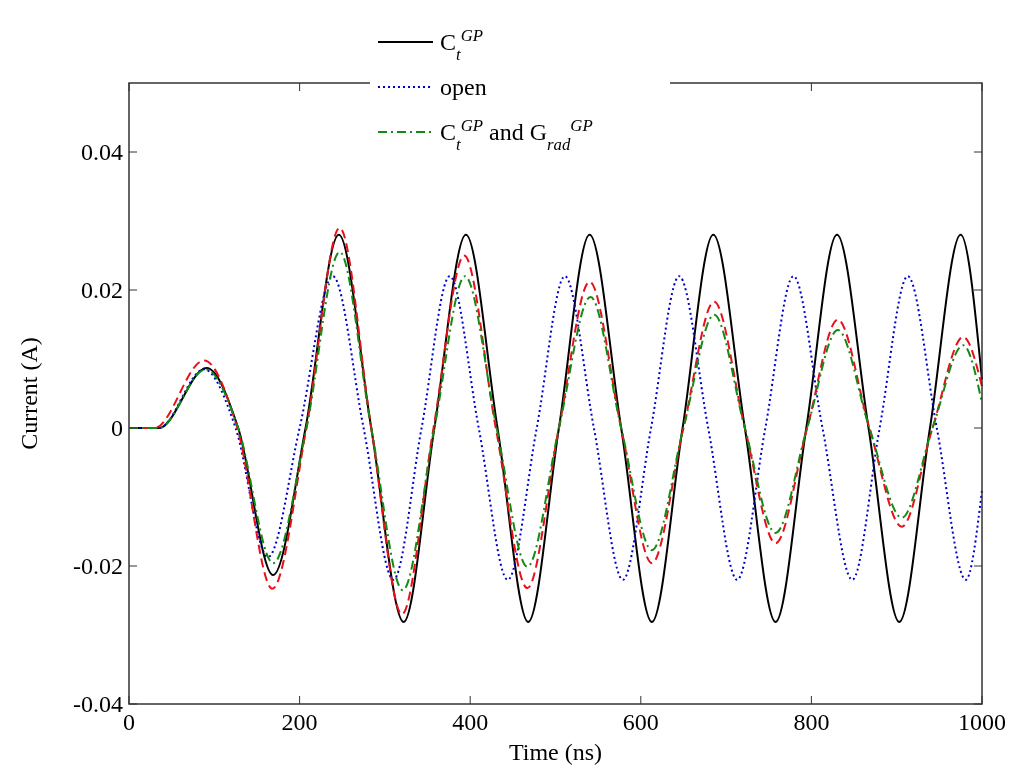  What do you see at coordinates (463, 87) in the screenshot?
I see `legend-label: open` at bounding box center [463, 87].